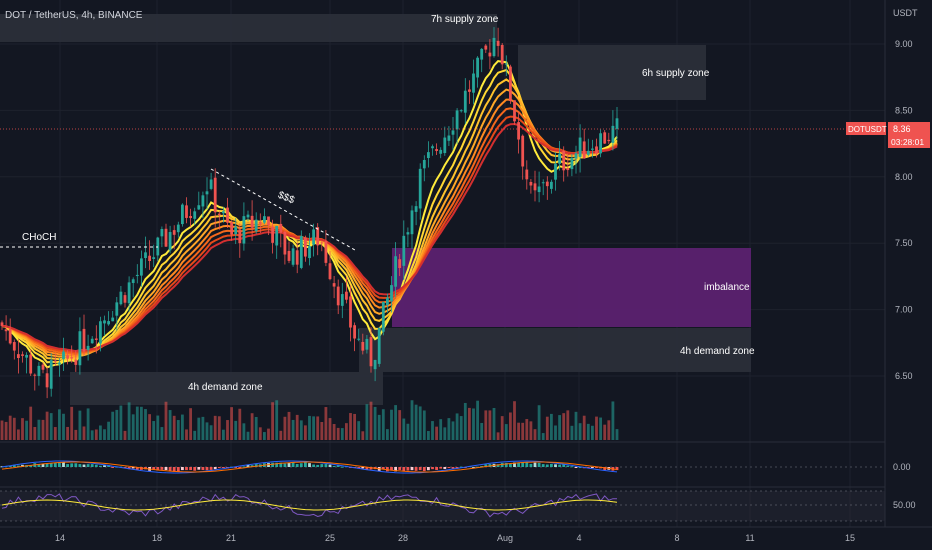 The width and height of the screenshot is (932, 550). I want to click on price-tick: 9.00, so click(904, 44).